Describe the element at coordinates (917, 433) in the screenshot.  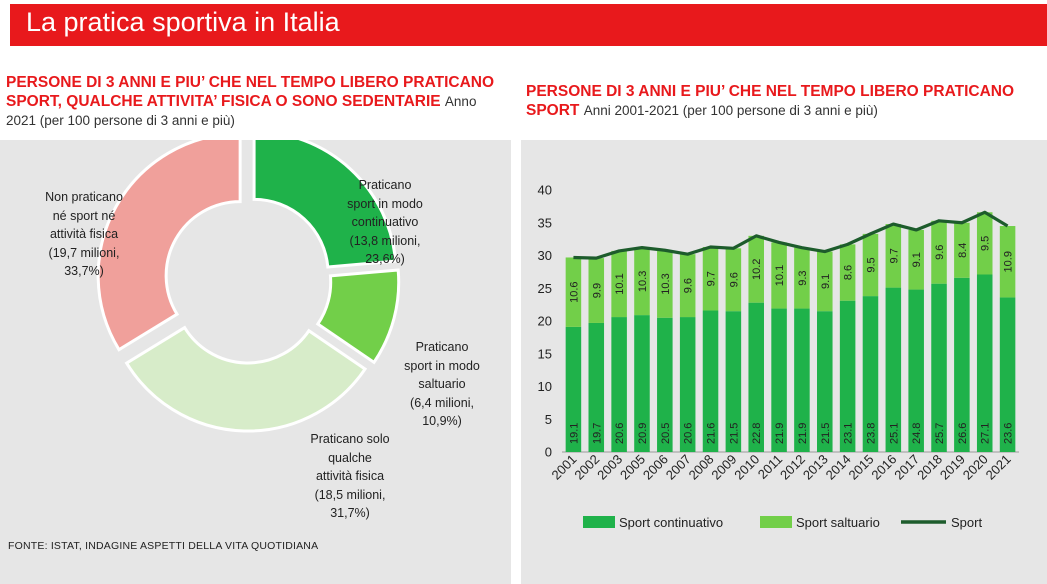
I see `data-label-continuativo: 24.8` at that location.